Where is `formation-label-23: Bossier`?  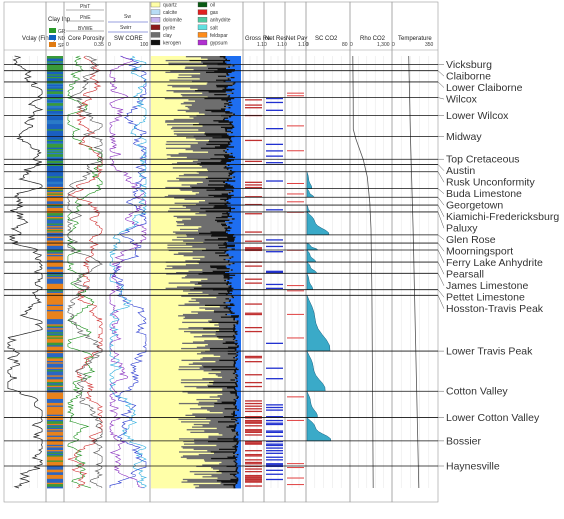
formation-label-23: Bossier is located at coordinates (464, 441).